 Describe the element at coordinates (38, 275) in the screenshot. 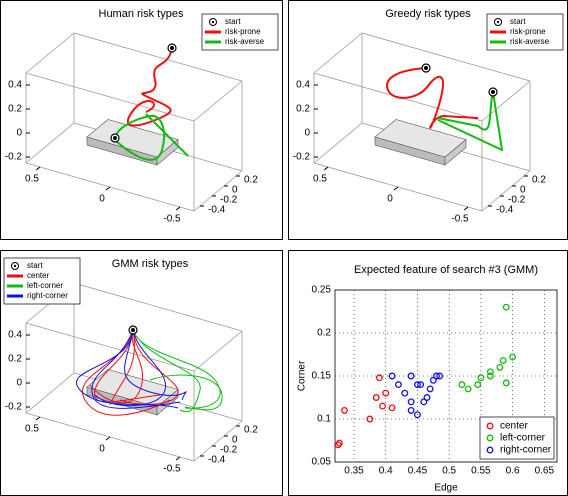

I see `legend-label: center` at that location.